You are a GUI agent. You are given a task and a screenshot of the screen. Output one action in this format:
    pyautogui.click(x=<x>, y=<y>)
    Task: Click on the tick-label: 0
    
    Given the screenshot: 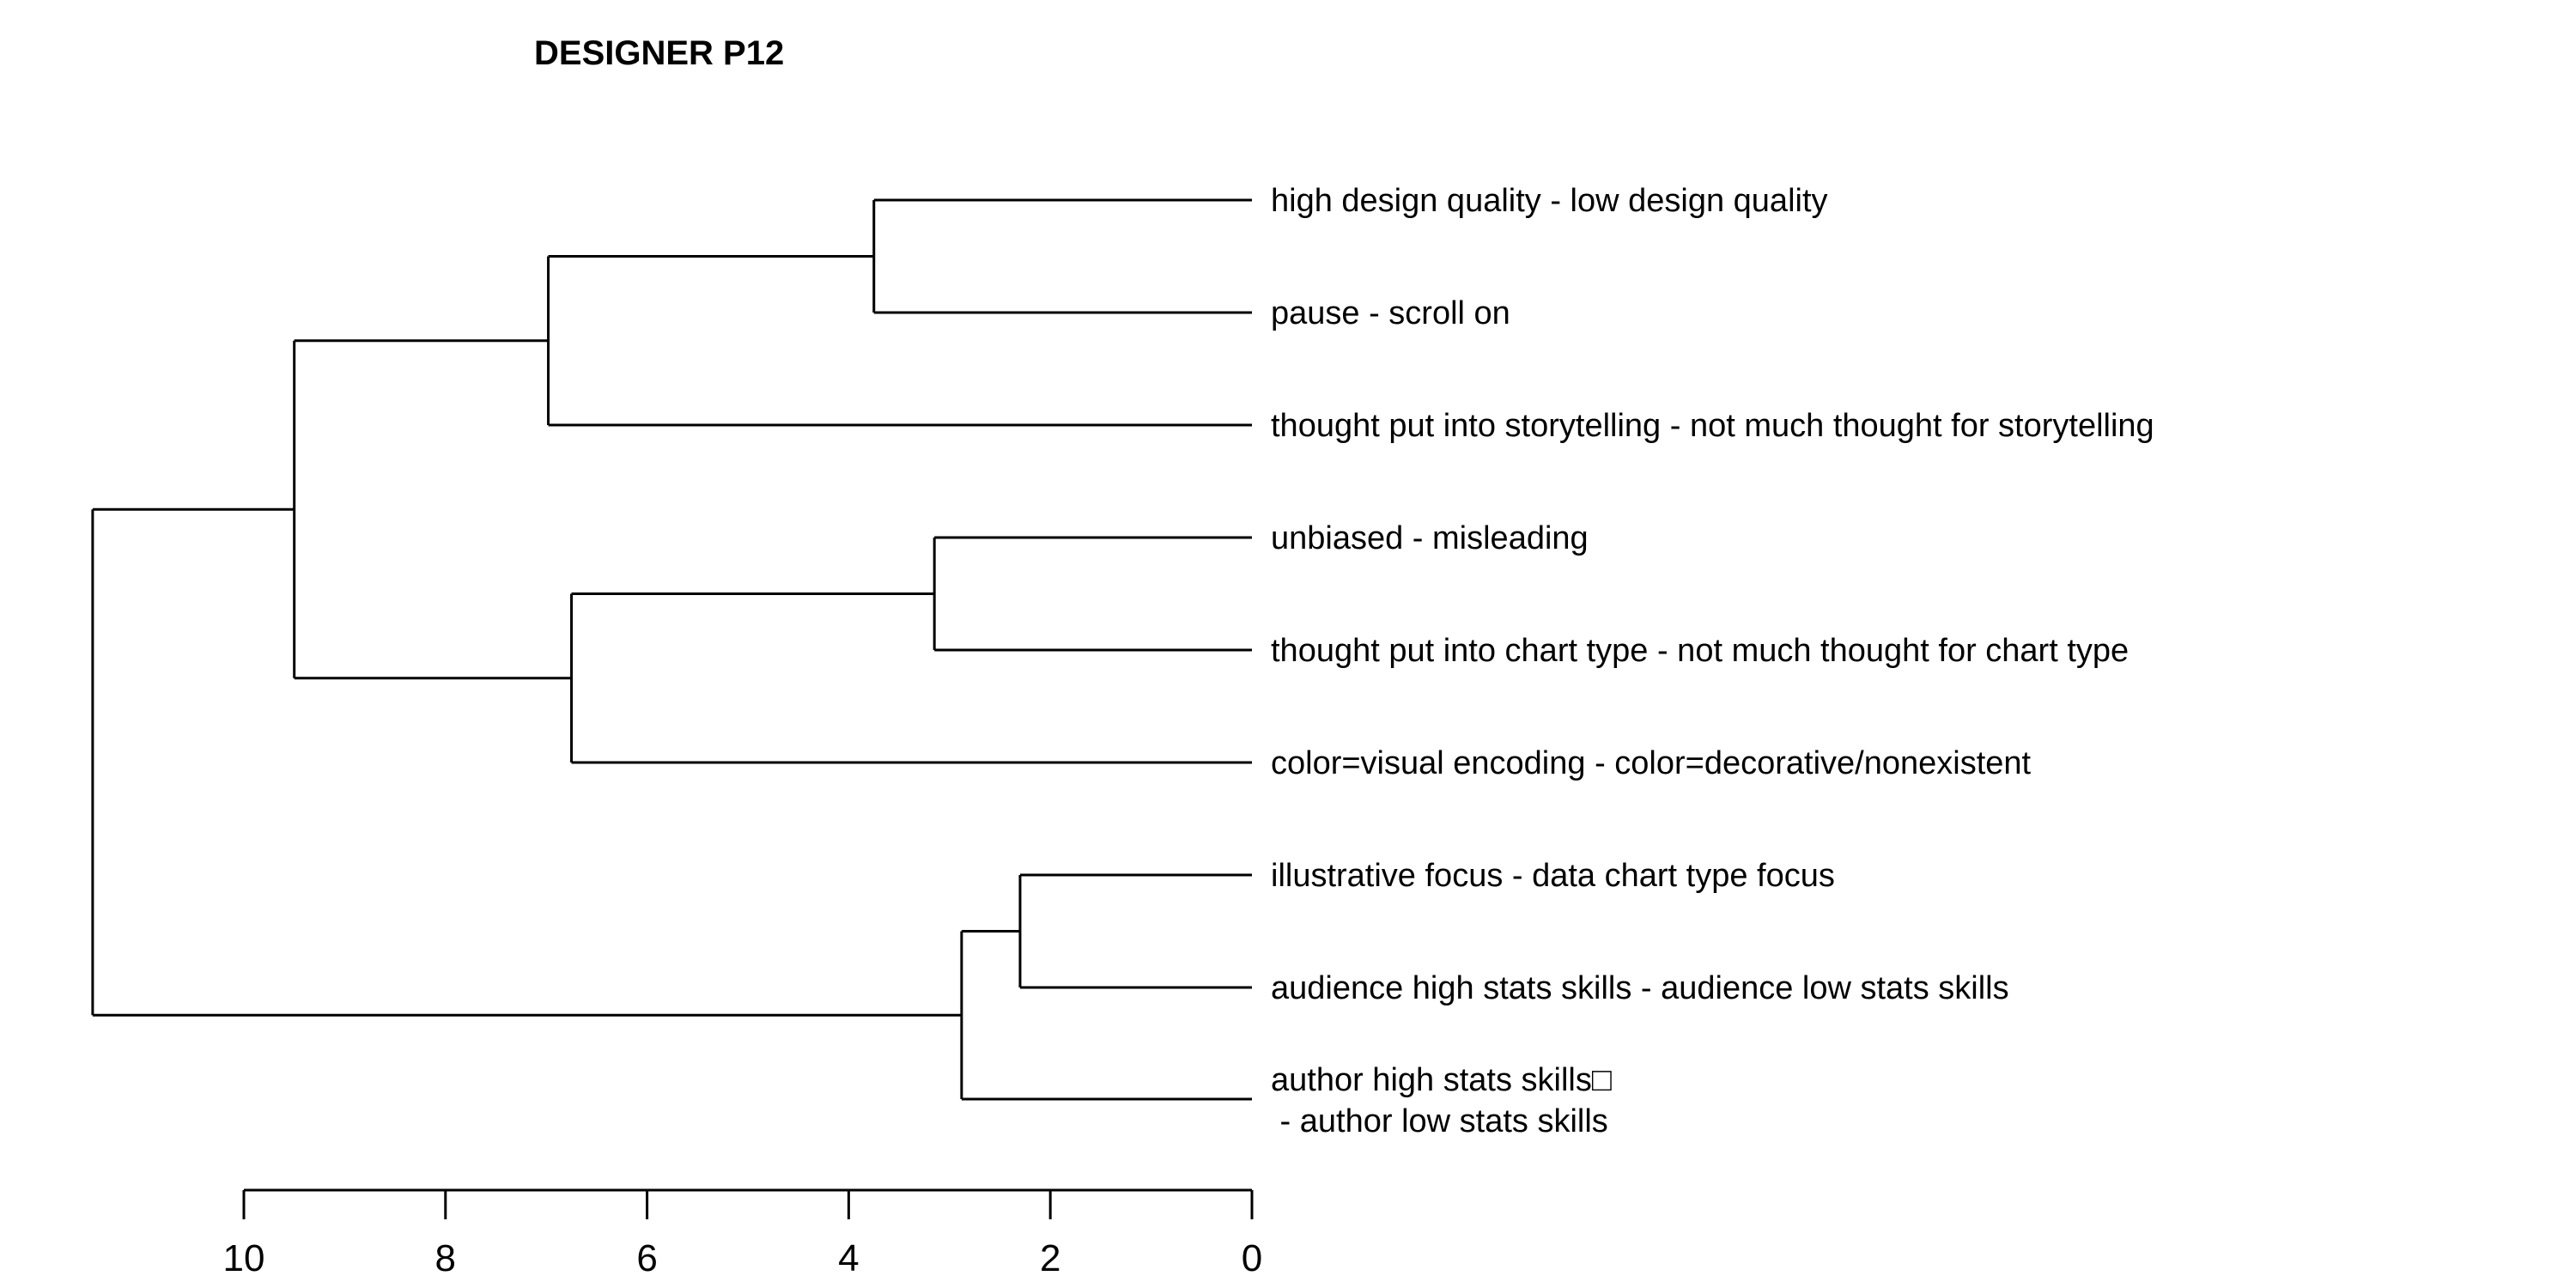 What is the action you would take?
    pyautogui.click(x=1252, y=1258)
    